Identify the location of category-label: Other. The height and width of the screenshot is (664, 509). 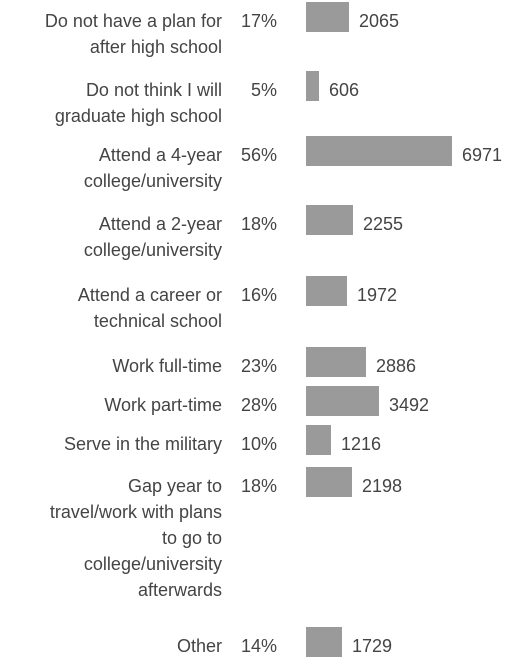
(199, 646).